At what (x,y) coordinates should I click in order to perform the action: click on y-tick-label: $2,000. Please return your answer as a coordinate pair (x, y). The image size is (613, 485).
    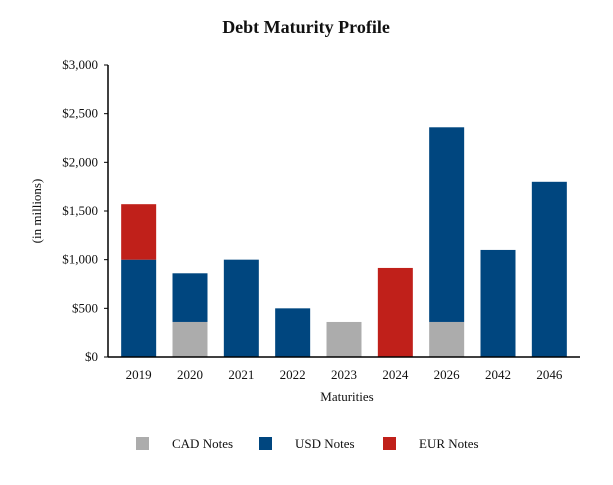
    Looking at the image, I should click on (80, 161).